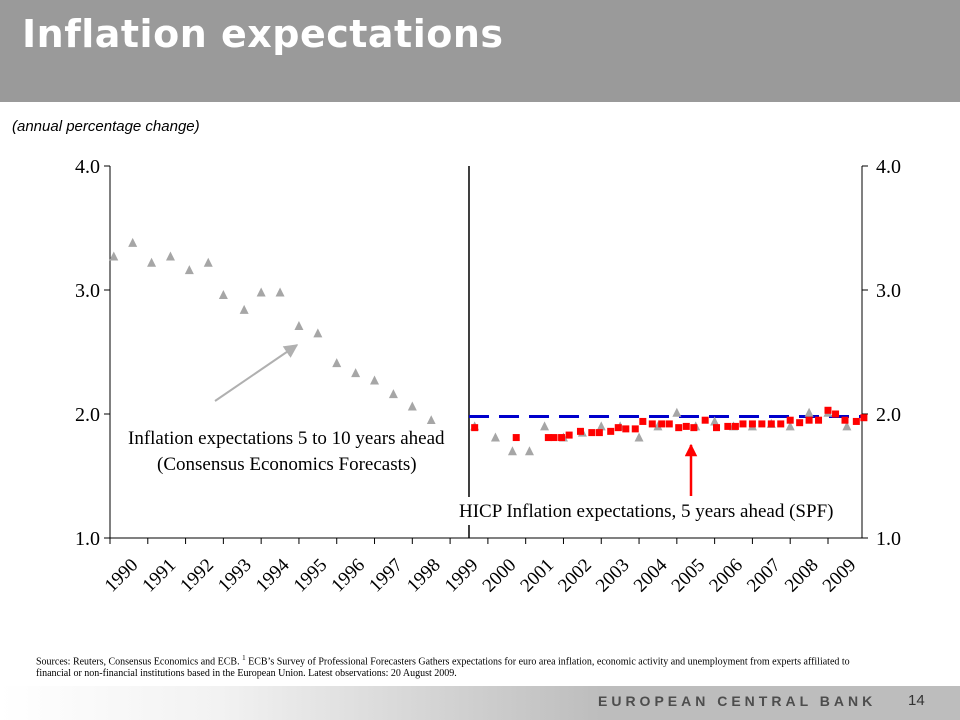 The height and width of the screenshot is (720, 960). What do you see at coordinates (480, 703) in the screenshot?
I see `footer-bar: EUROPEAN CENTRAL BANK 14` at bounding box center [480, 703].